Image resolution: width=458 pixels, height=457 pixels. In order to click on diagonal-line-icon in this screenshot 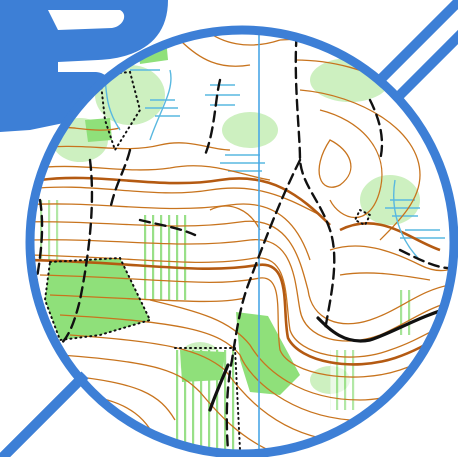, I will do `click(44, 414)`.